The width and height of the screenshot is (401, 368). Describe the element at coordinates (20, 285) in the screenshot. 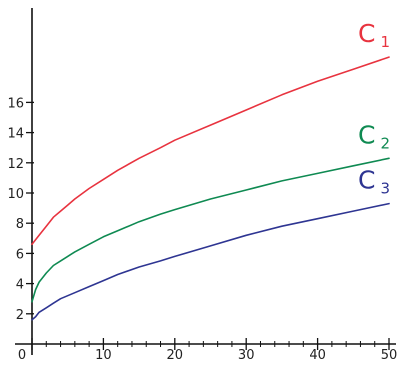

I see `y-tick-label: 4` at that location.